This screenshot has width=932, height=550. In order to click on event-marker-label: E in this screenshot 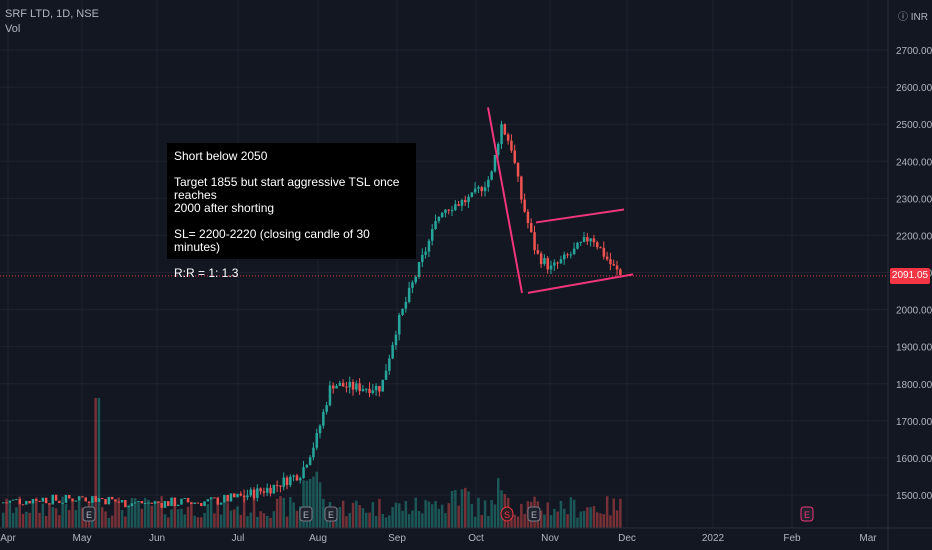, I will do `click(534, 515)`.